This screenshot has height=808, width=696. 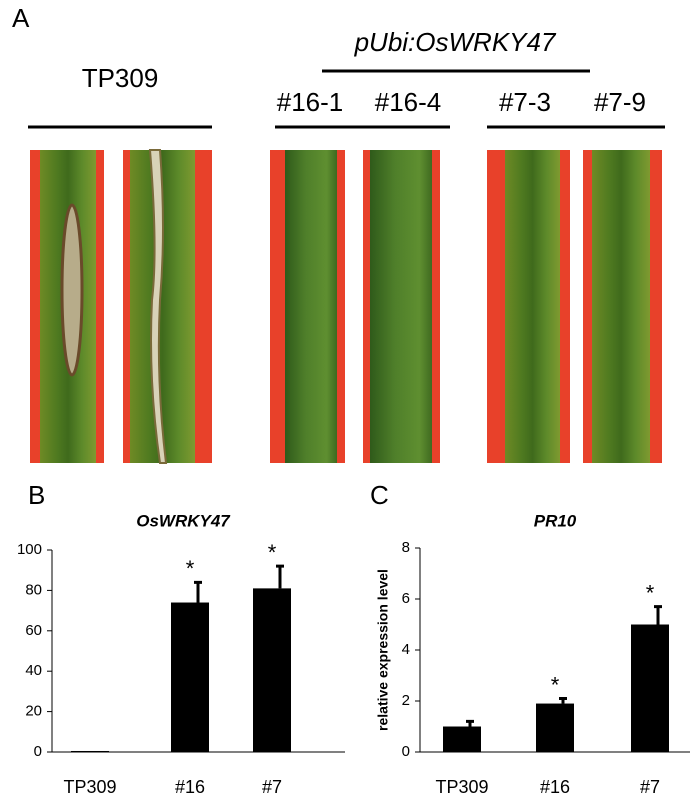 What do you see at coordinates (455, 42) in the screenshot?
I see `group-label: pUbi:OsWRKY47` at bounding box center [455, 42].